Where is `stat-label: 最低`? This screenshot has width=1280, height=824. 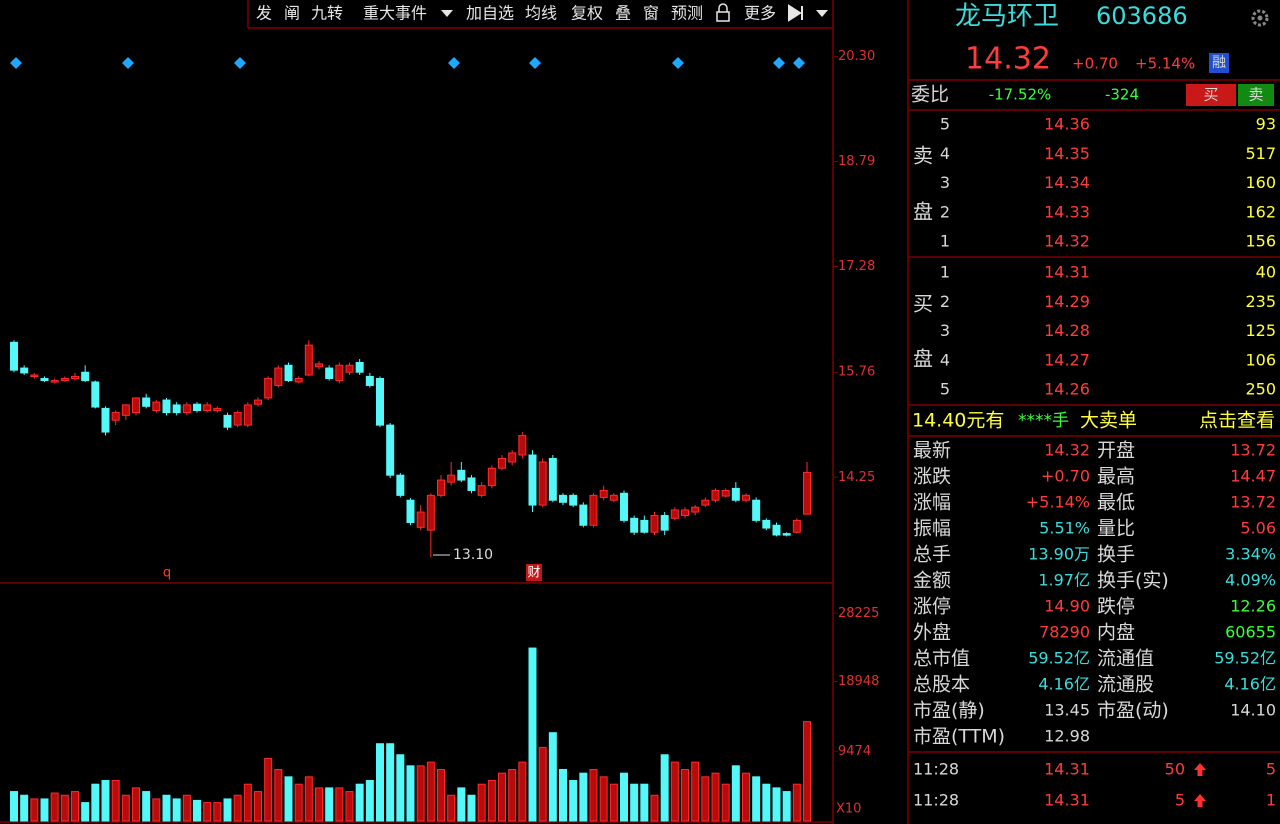
stat-label: 最低 is located at coordinates (1116, 503).